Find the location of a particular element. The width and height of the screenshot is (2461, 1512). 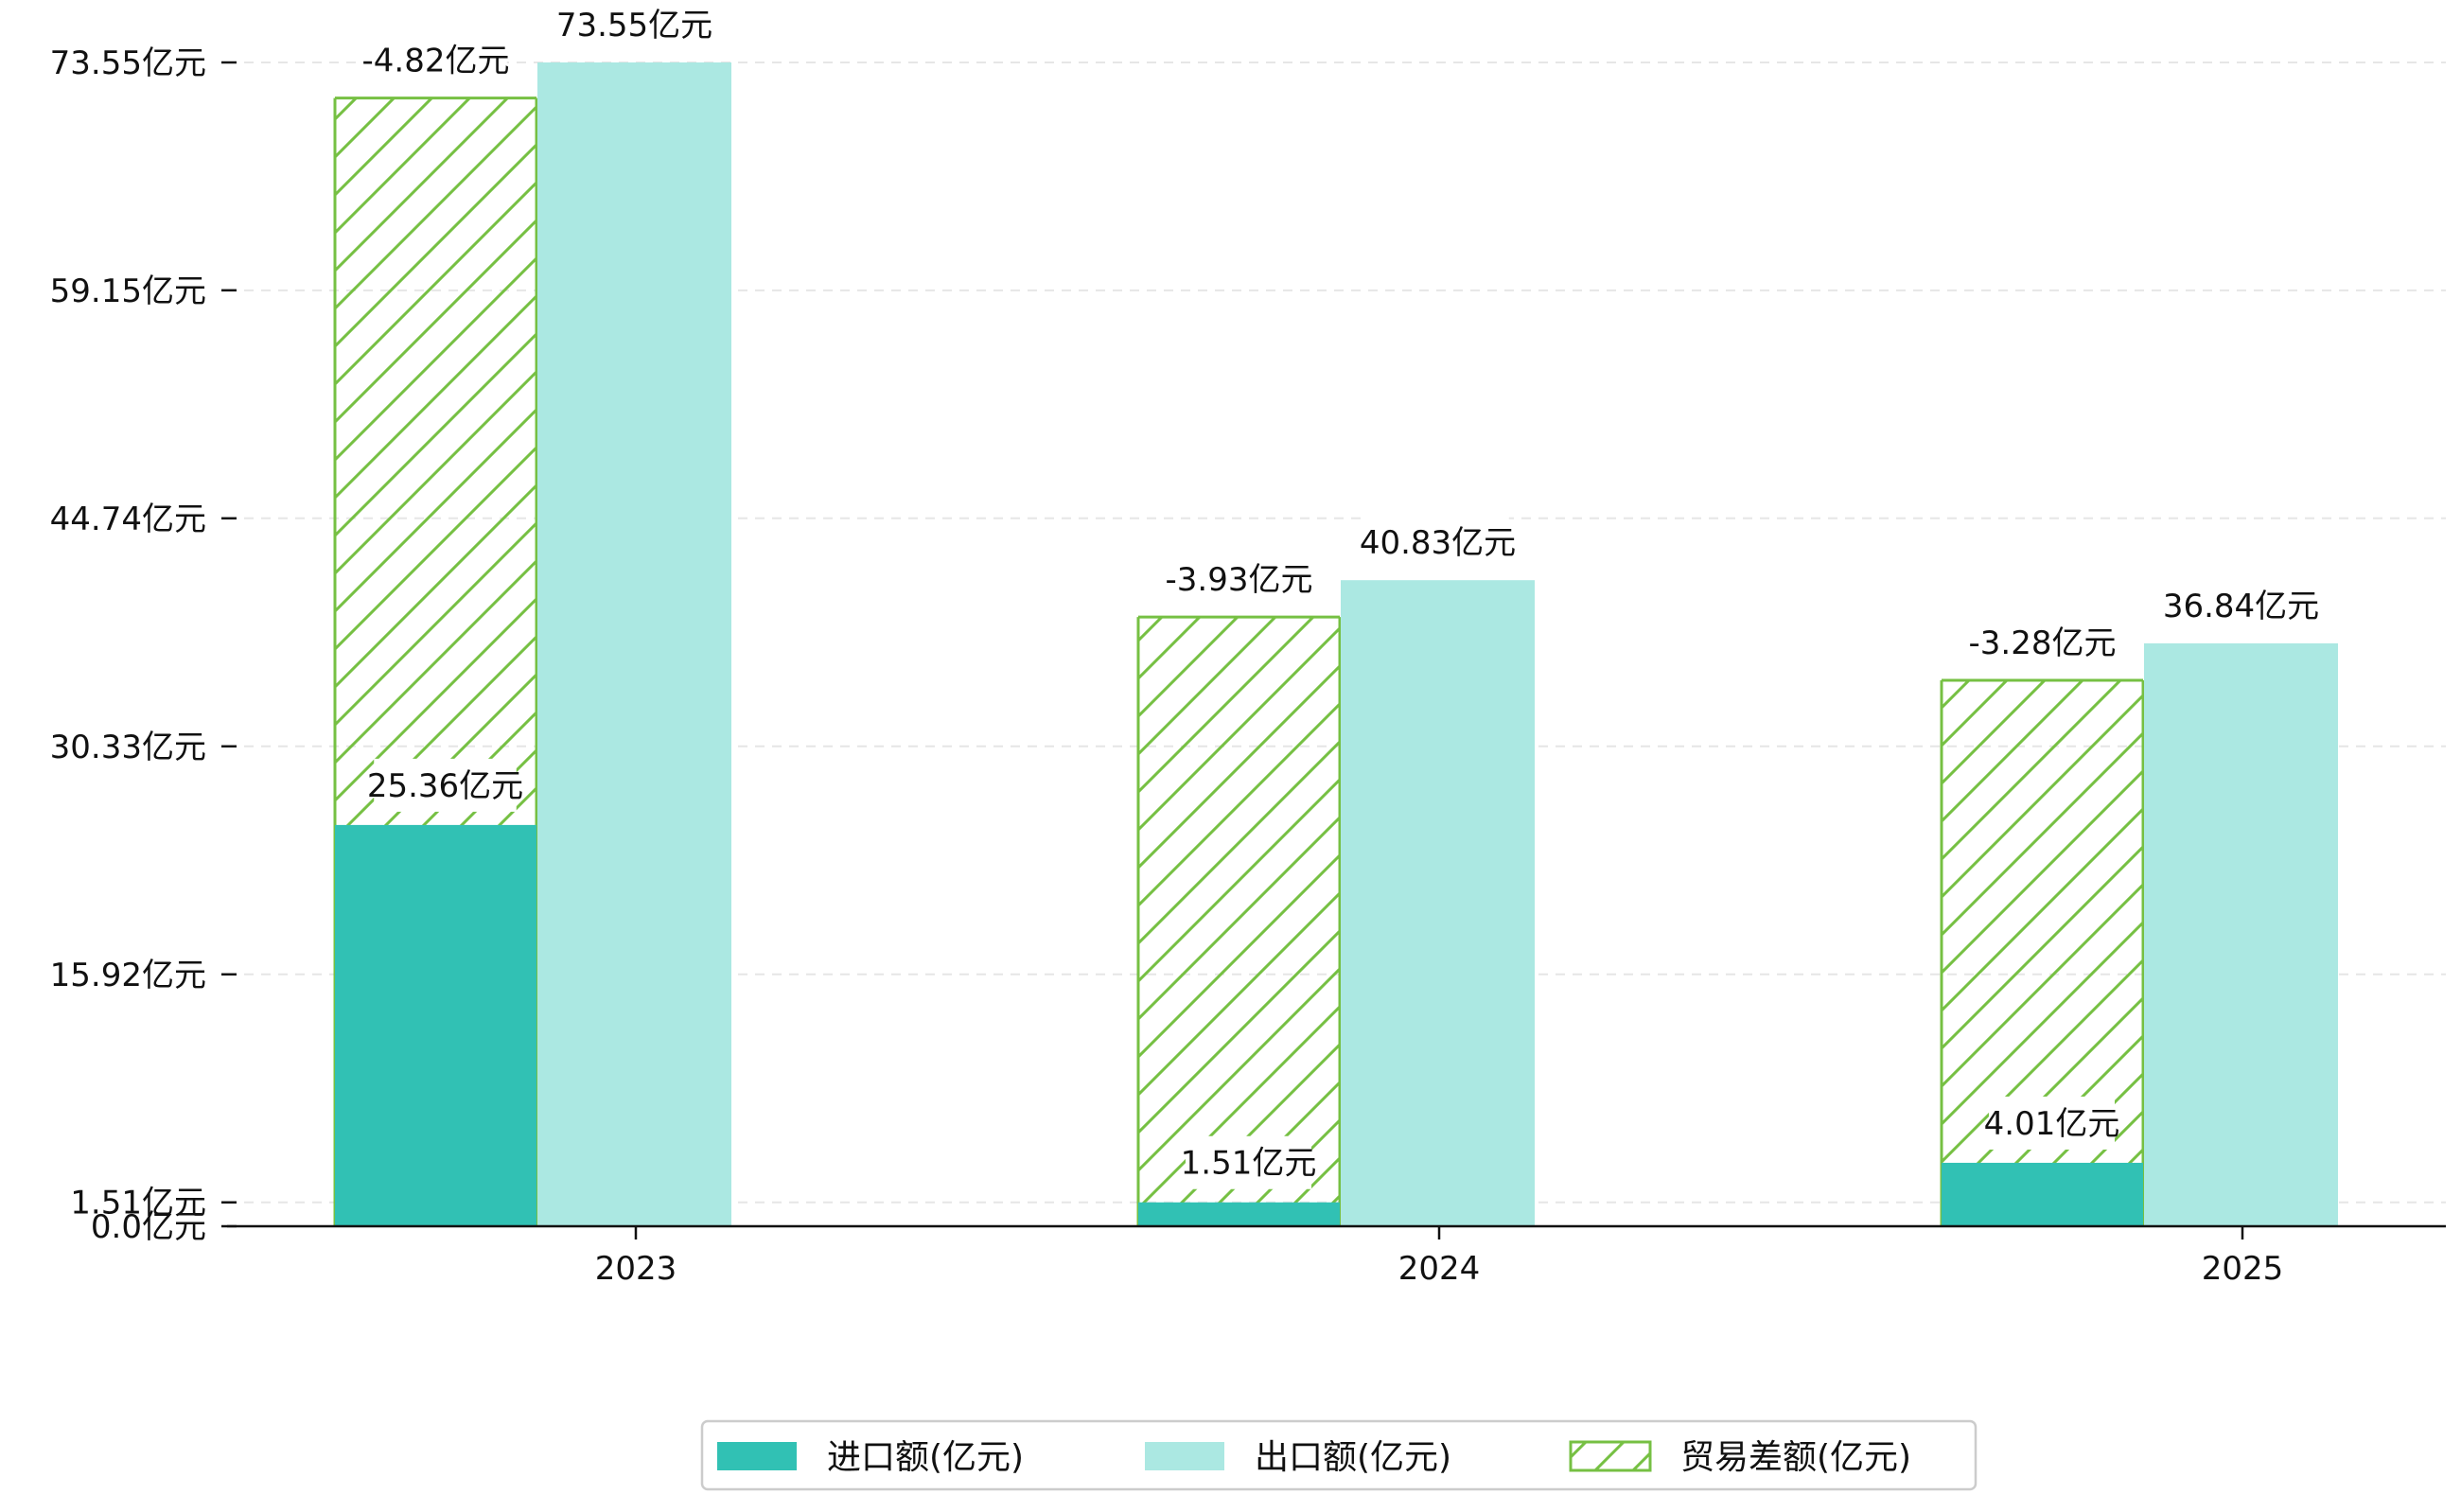

y-tick-label: 0.0亿元 is located at coordinates (148, 1227).